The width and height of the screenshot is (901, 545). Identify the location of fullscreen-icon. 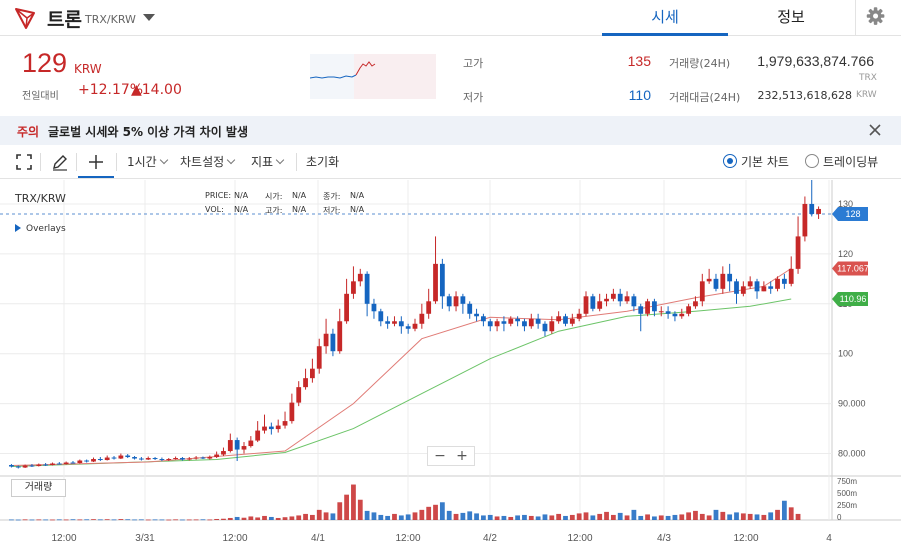
(24, 162).